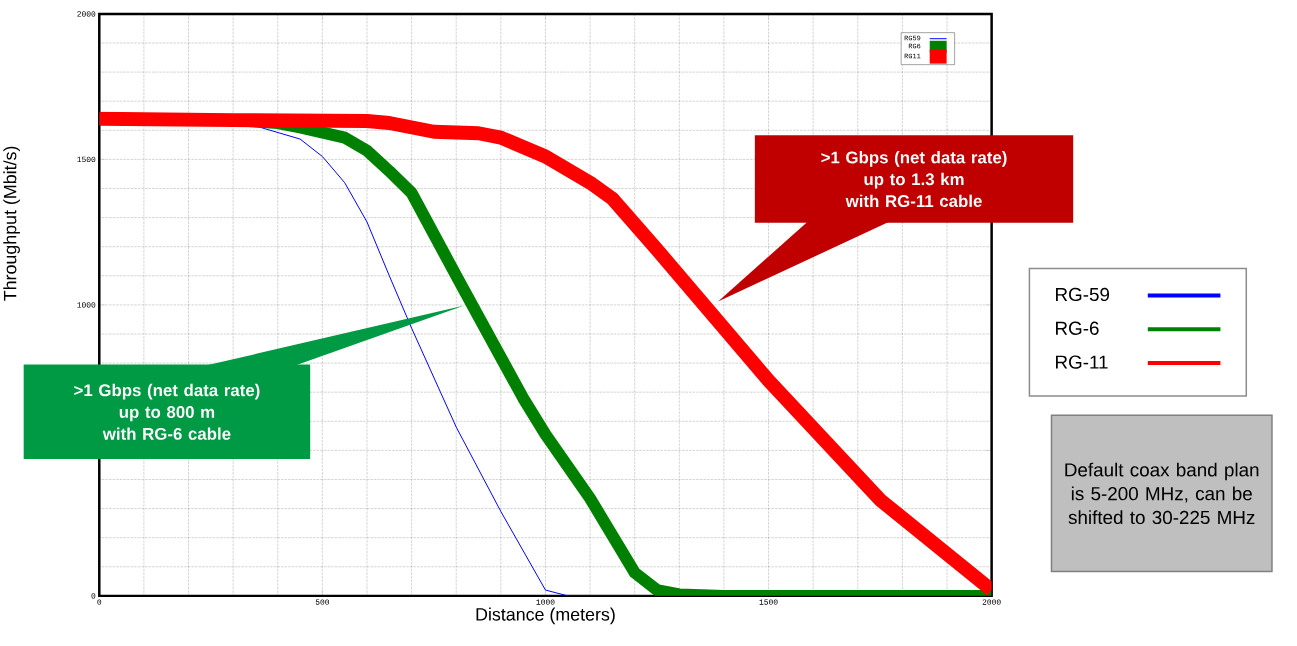 This screenshot has height=646, width=1297. What do you see at coordinates (914, 179) in the screenshot?
I see `annotation: >1 Gbps (net data rate) up to 1.3 km with RG-11 cable` at bounding box center [914, 179].